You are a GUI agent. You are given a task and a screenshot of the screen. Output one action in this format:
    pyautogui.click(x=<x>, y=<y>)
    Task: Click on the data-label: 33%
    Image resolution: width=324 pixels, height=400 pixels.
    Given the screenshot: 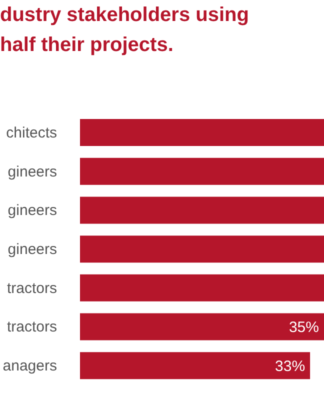 What is the action you would take?
    pyautogui.click(x=290, y=366)
    